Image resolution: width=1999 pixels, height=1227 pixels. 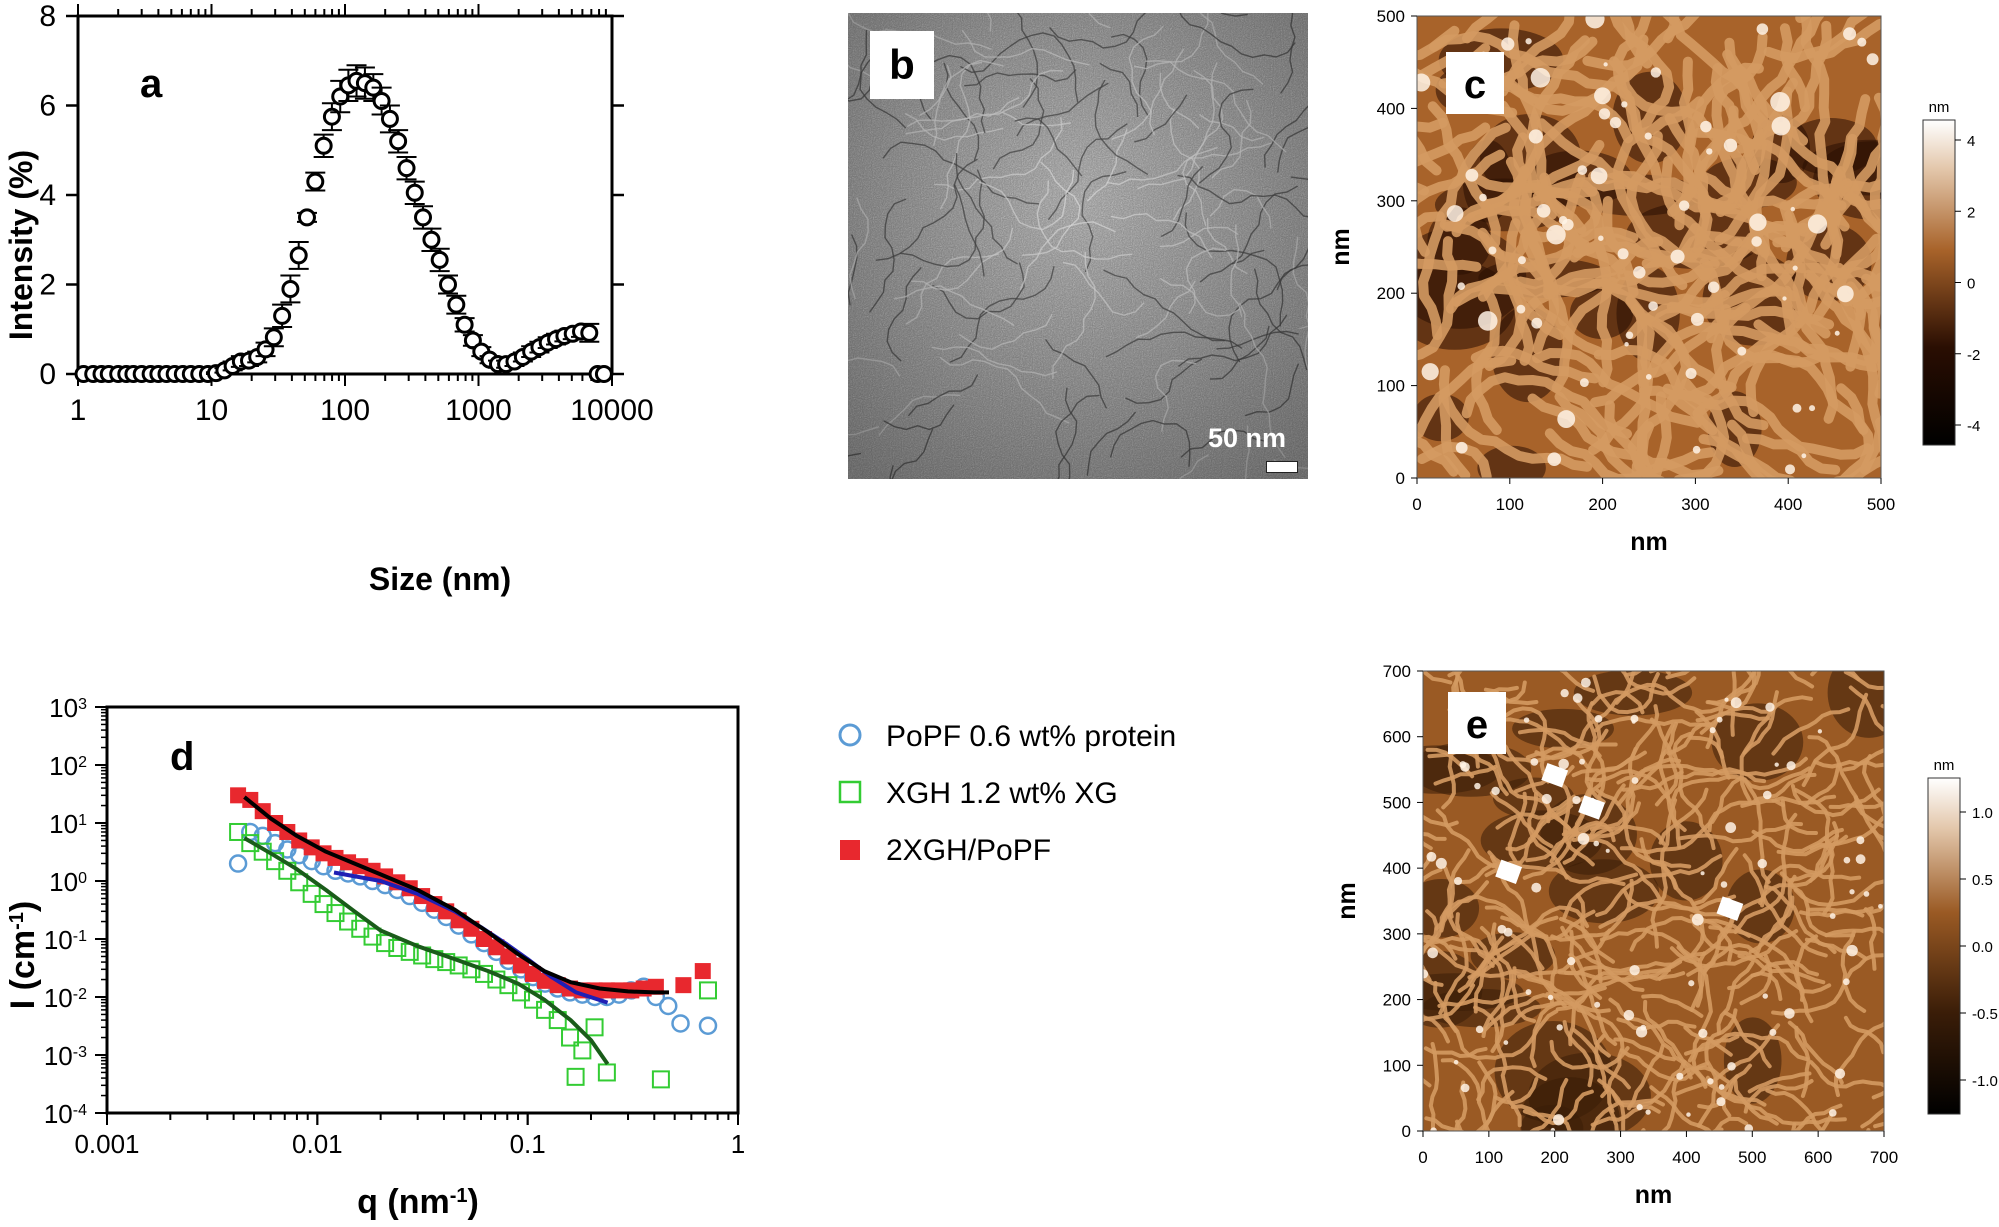 I want to click on afm-frame, so click(x=1653, y=901).